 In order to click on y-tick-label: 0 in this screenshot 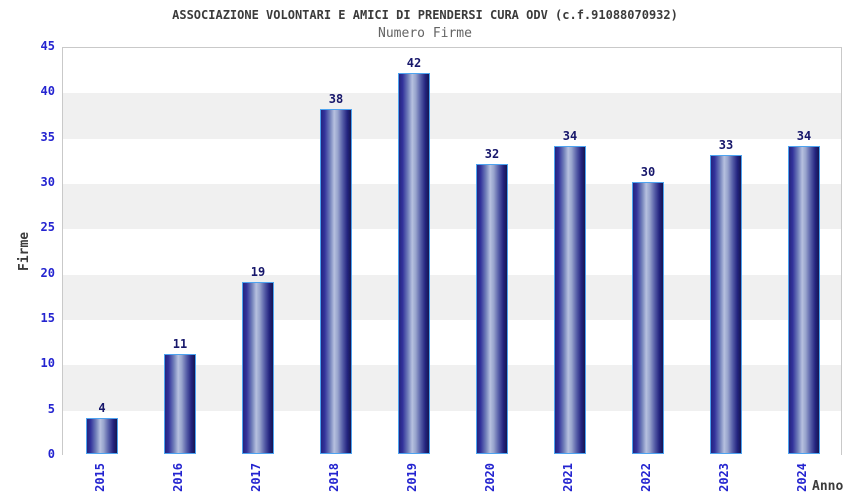, I will do `click(51, 454)`.